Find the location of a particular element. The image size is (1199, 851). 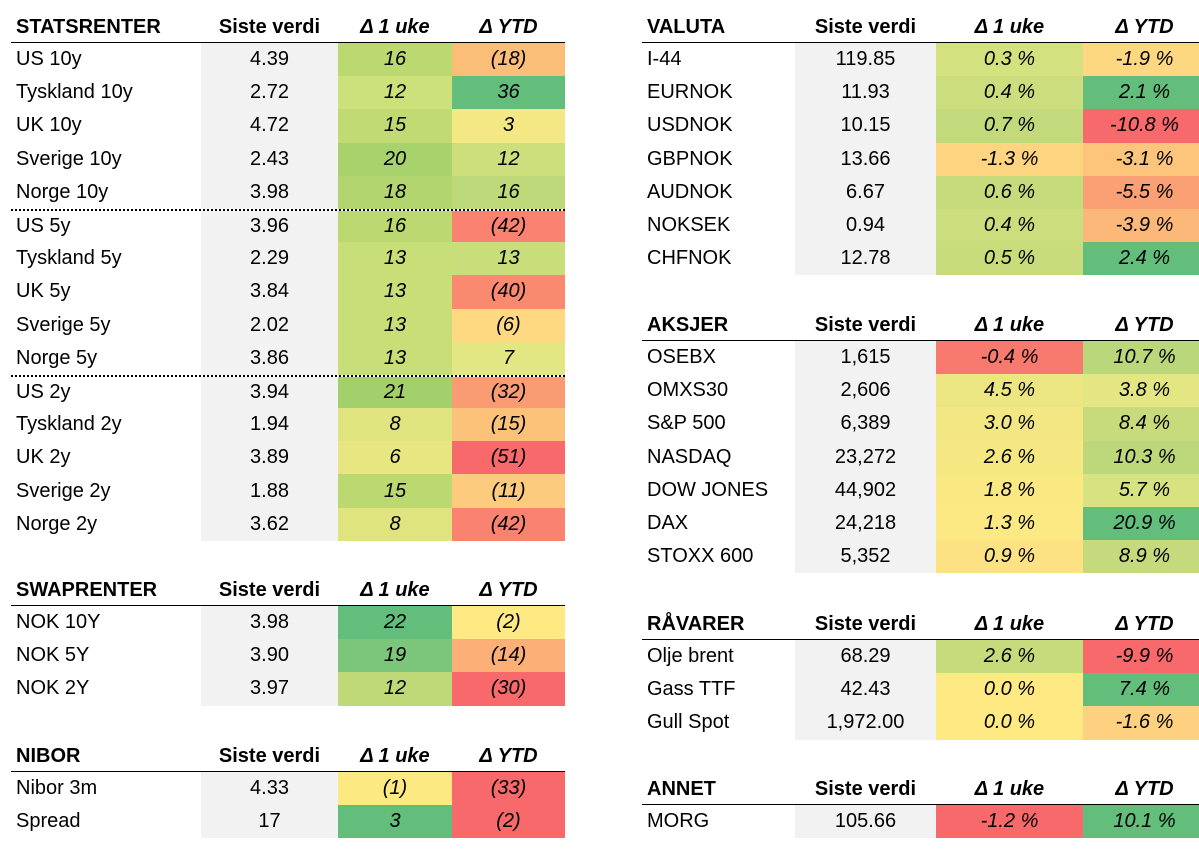

row-label: Tyskland 2y is located at coordinates (106, 425).